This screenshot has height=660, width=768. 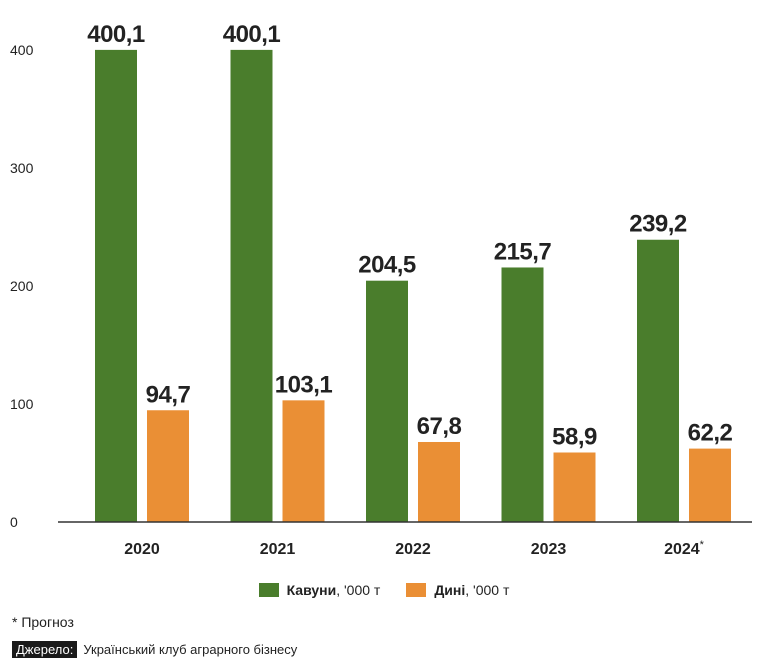 I want to click on data-label: 103,1, so click(x=304, y=384).